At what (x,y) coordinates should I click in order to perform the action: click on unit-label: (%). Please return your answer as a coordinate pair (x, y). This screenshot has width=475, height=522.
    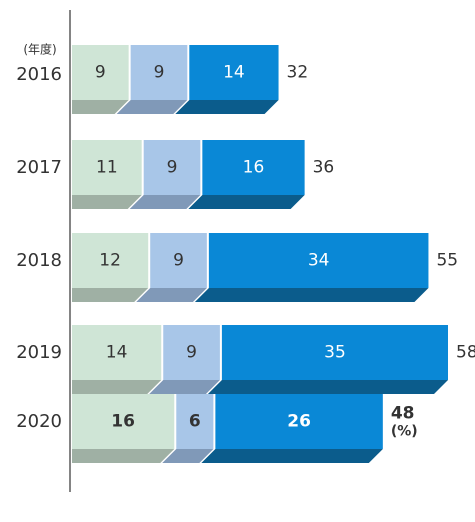
    Looking at the image, I should click on (404, 432).